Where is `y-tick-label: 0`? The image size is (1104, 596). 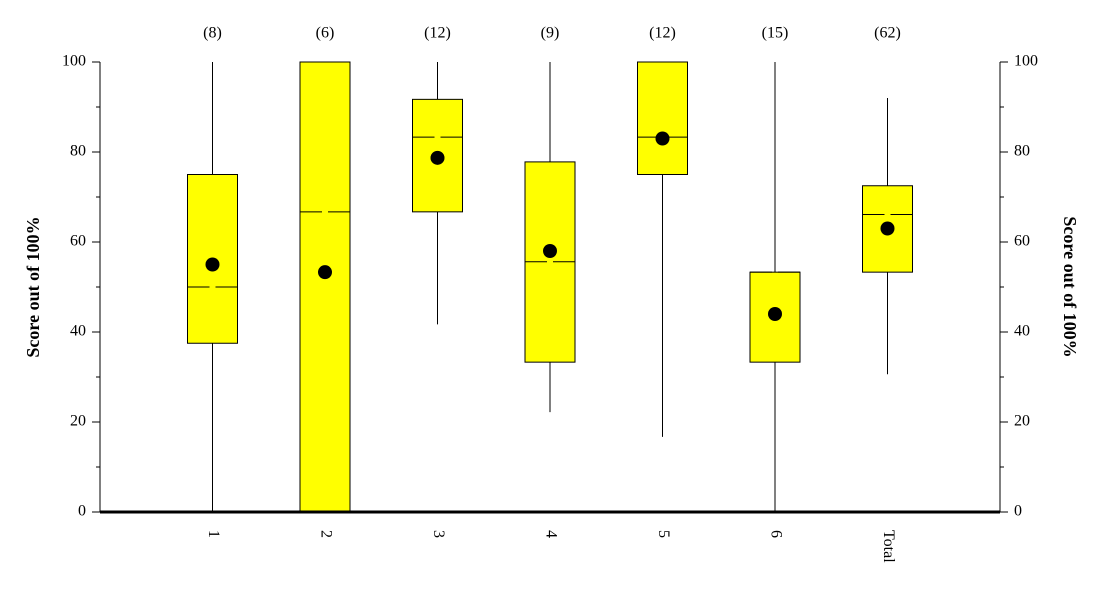
y-tick-label: 0 is located at coordinates (82, 511).